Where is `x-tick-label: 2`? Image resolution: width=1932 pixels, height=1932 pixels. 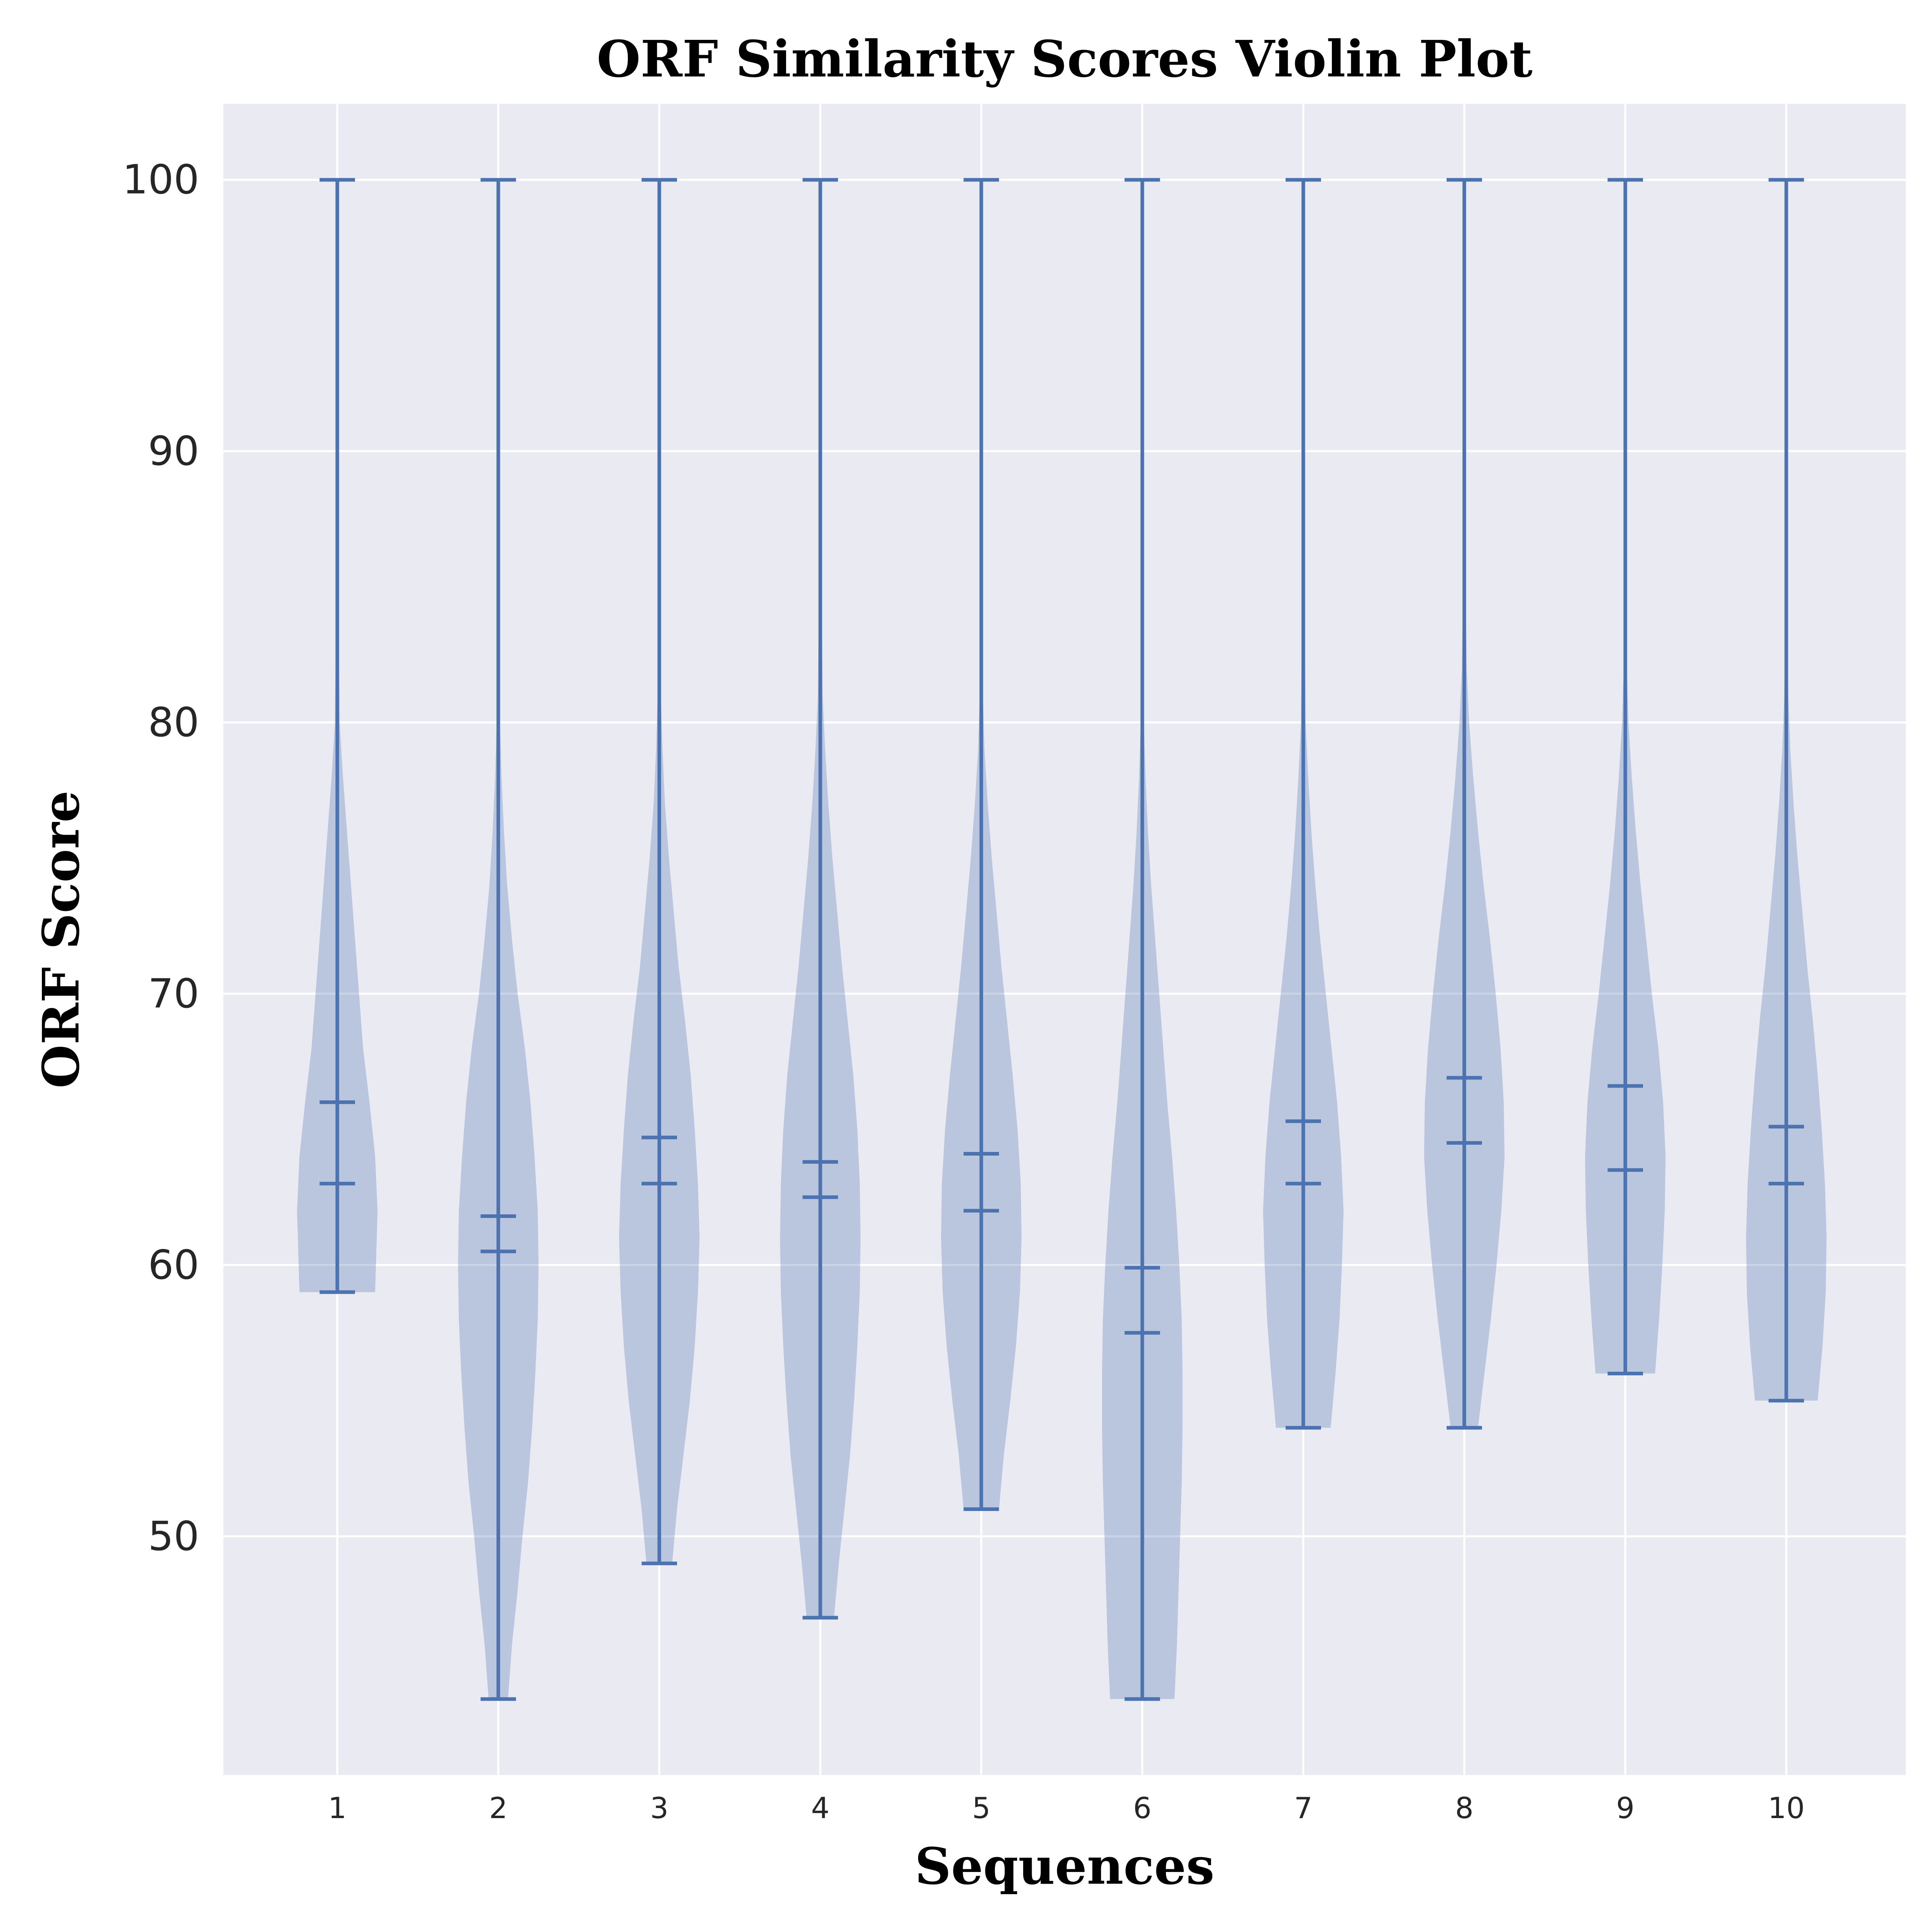 x-tick-label: 2 is located at coordinates (498, 1808).